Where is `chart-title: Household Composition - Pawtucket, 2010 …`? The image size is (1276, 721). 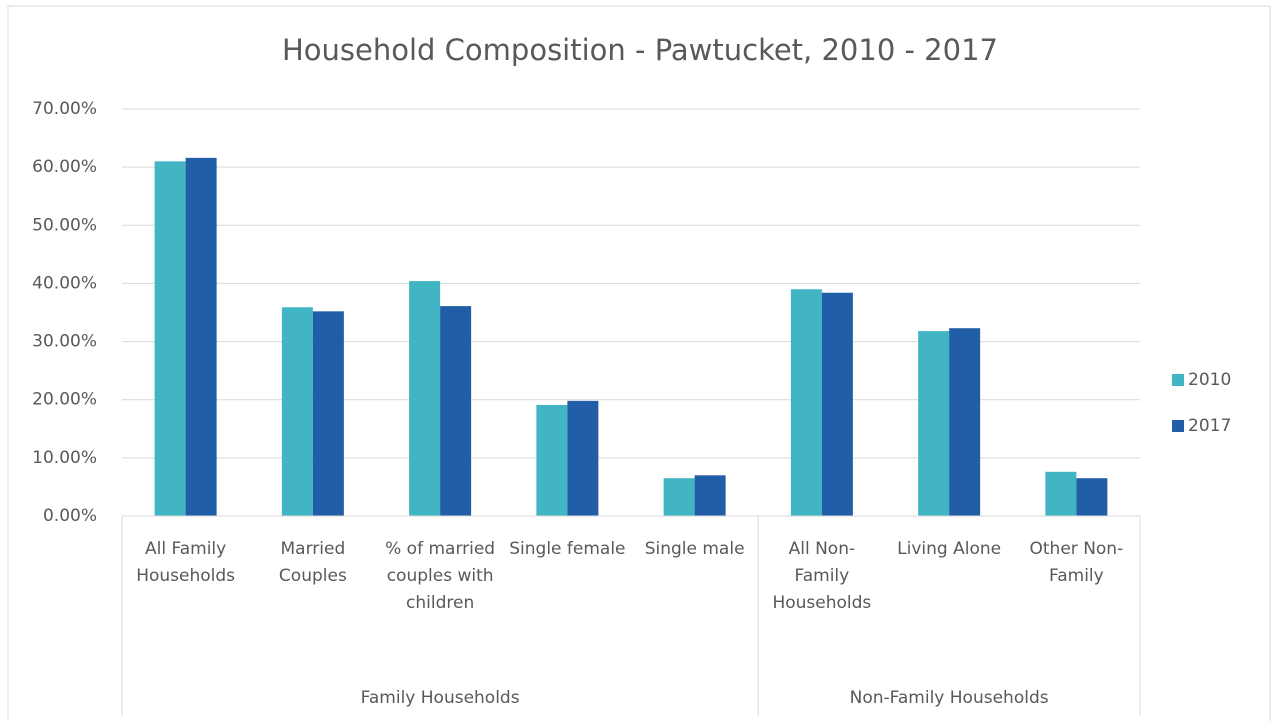
chart-title: Household Composition - Pawtucket, 2010 … is located at coordinates (640, 50).